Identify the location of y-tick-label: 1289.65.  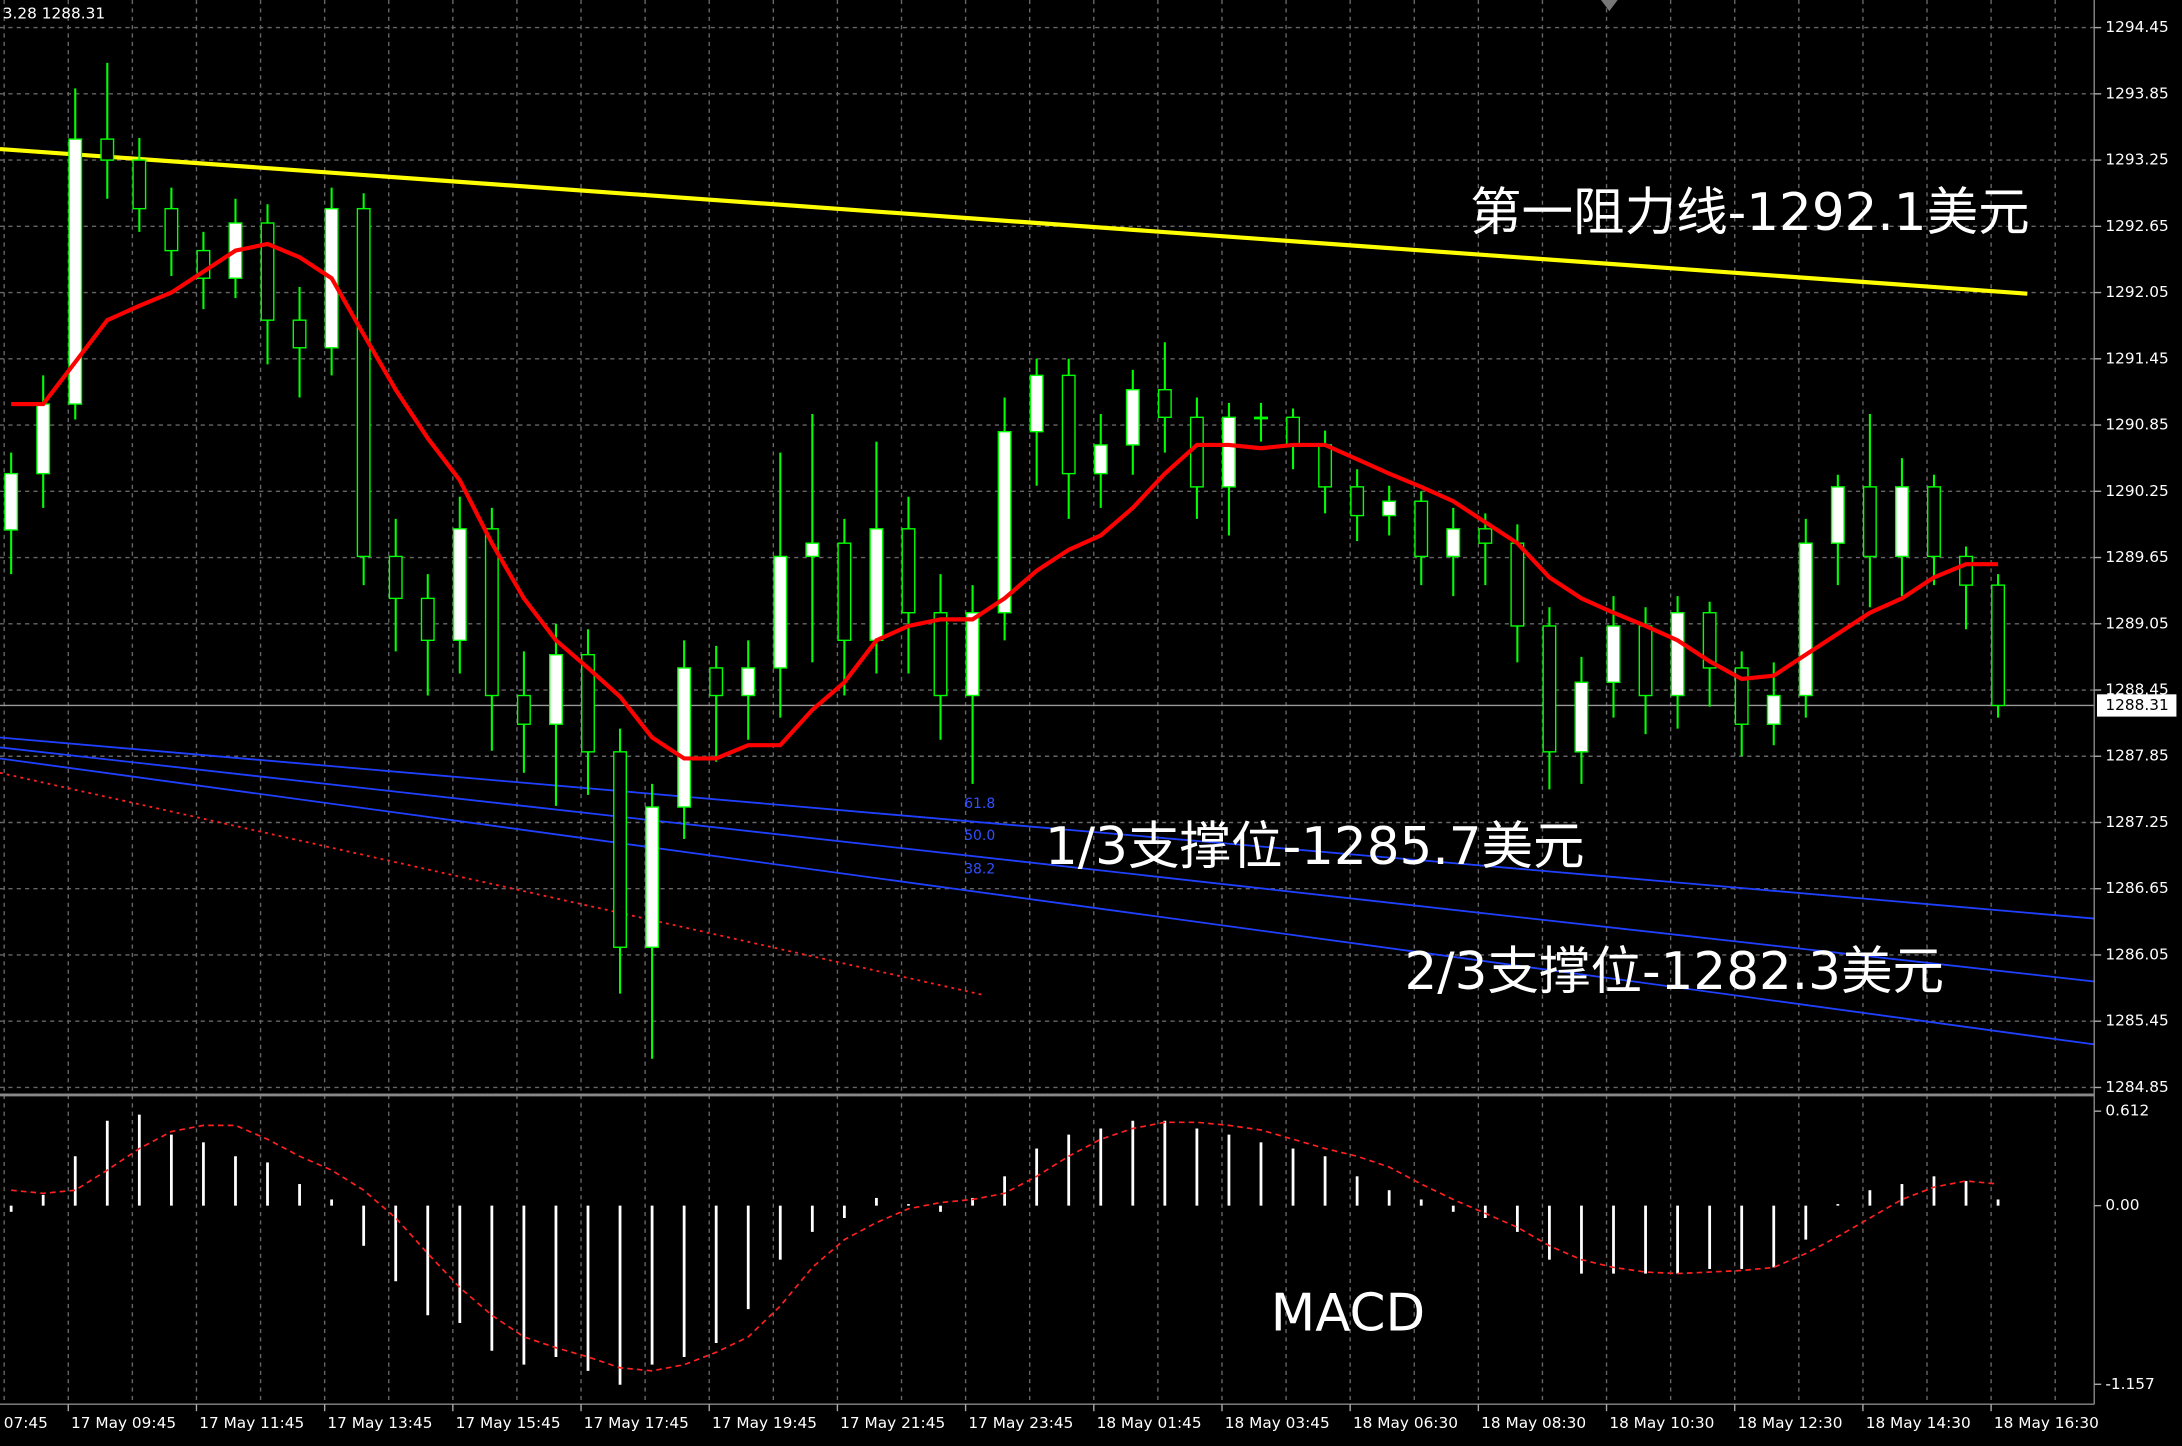
(2136, 557).